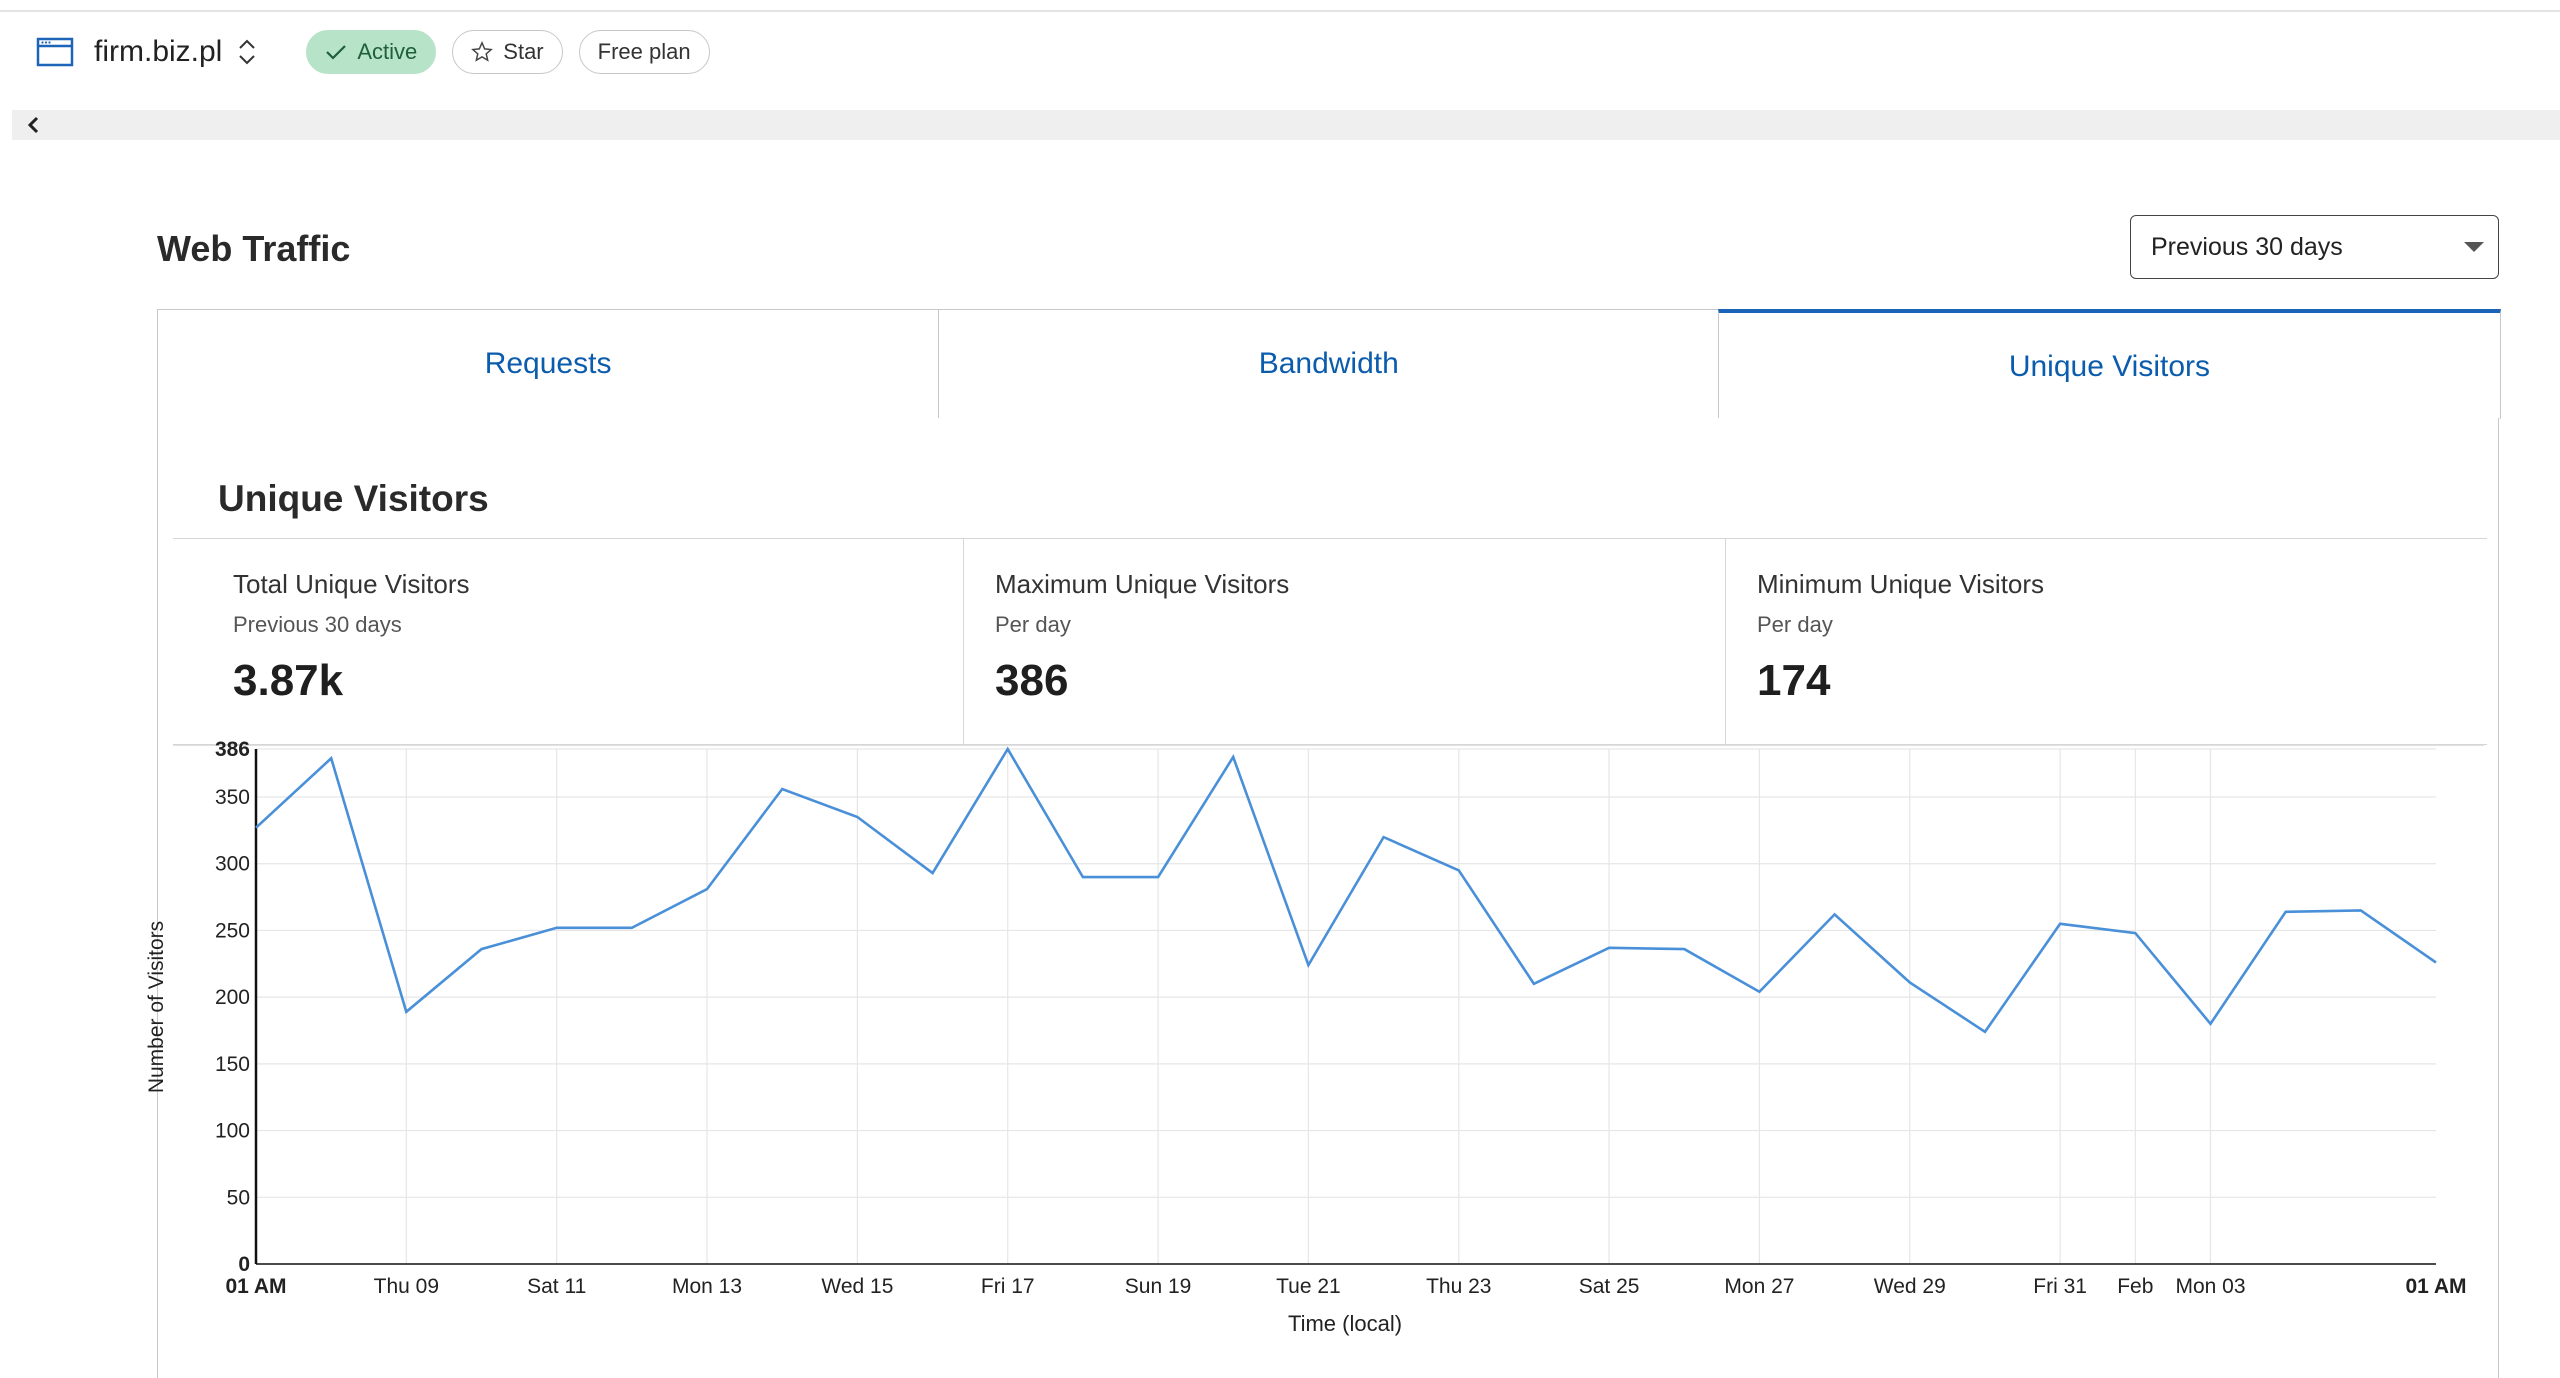 The image size is (2560, 1378). I want to click on tab-bandwidth: Bandwidth, so click(1328, 364).